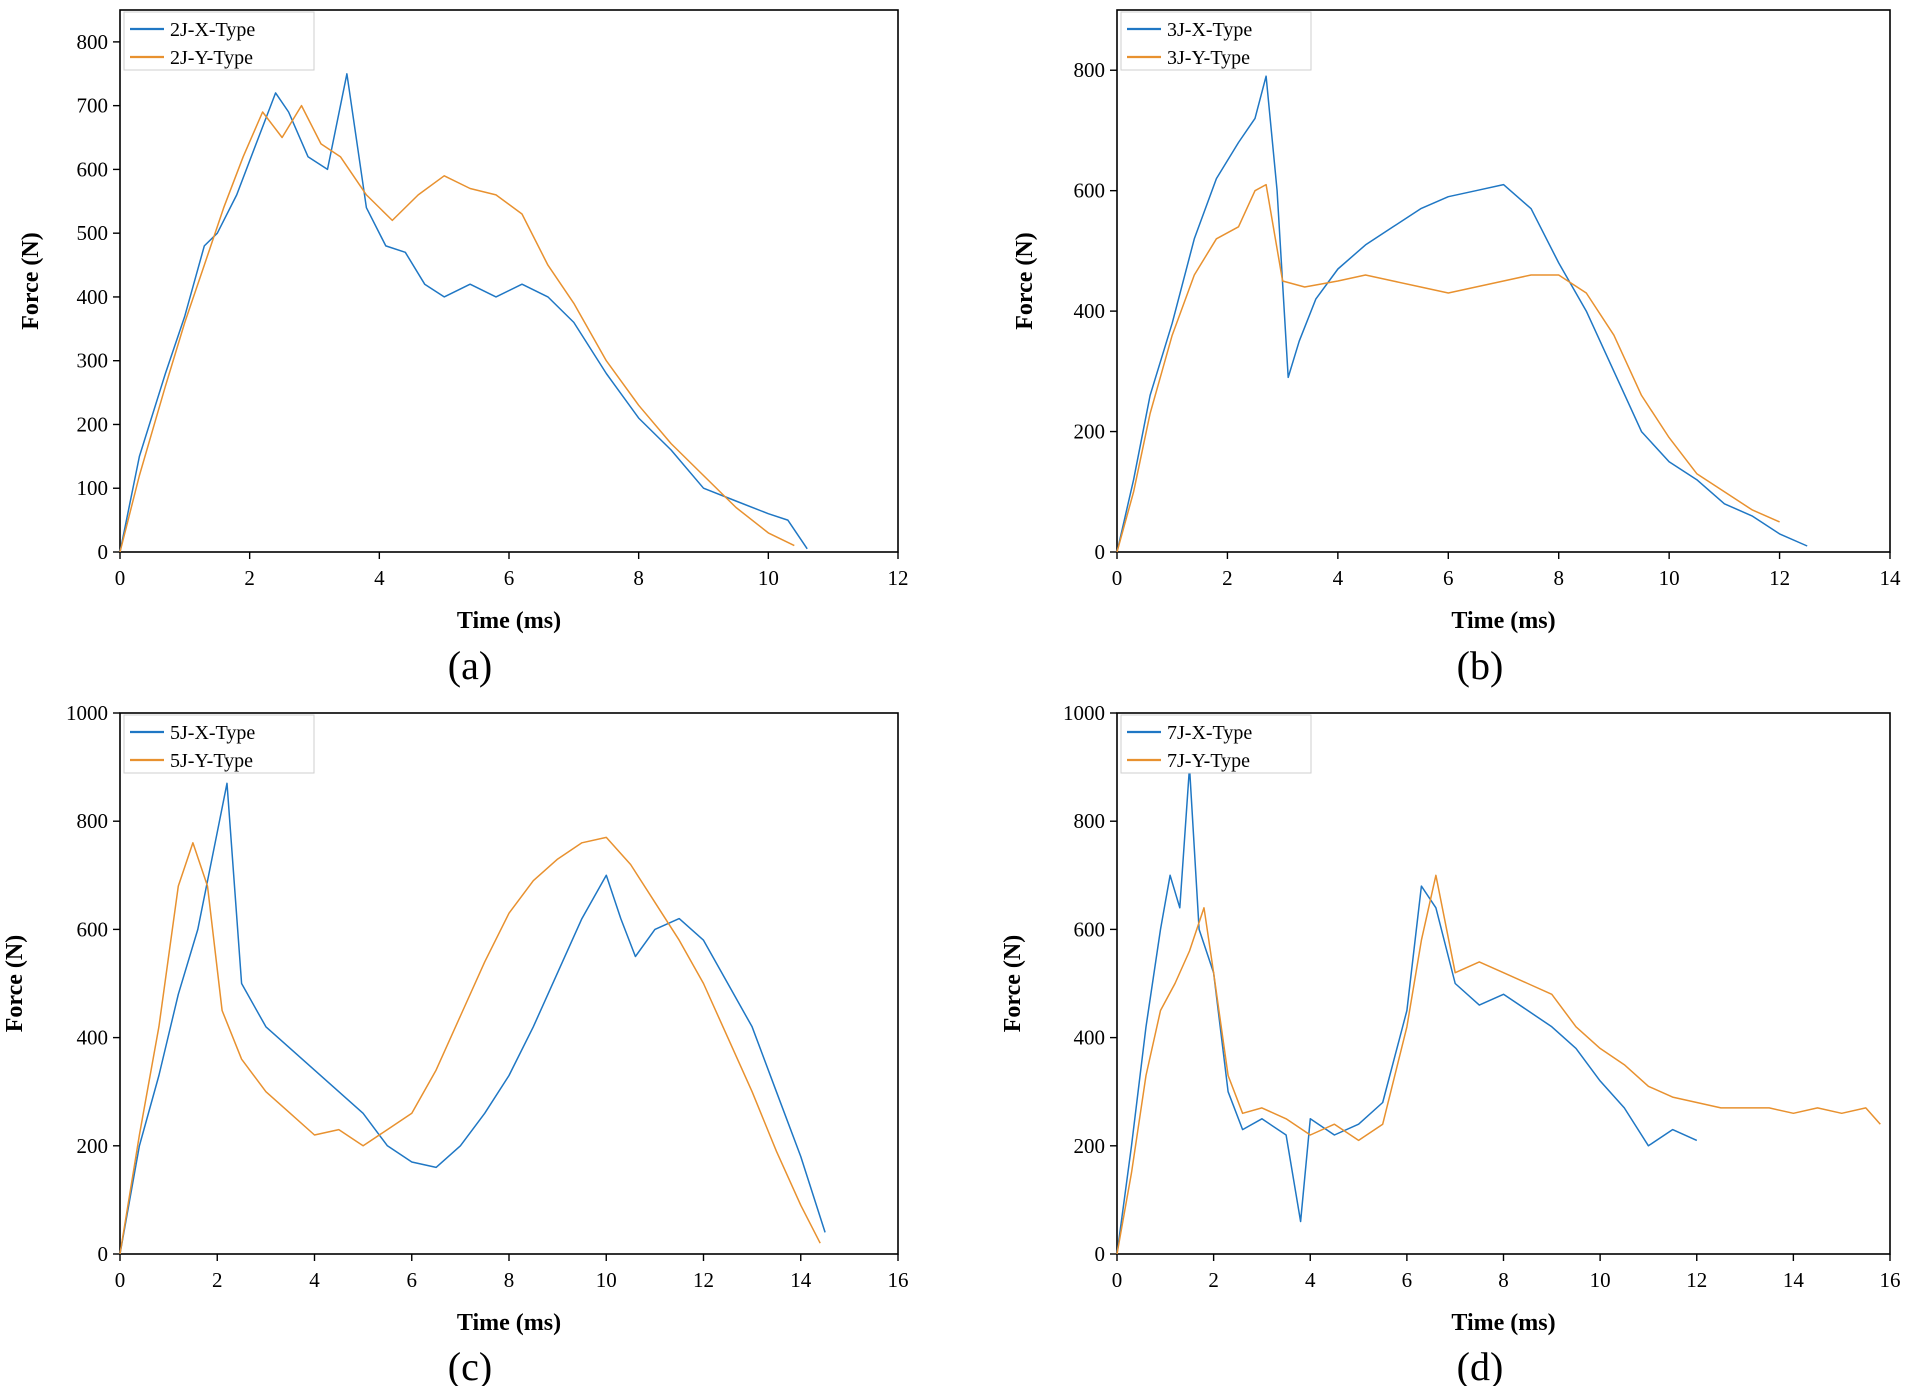 The width and height of the screenshot is (1905, 1386). I want to click on legend-label: 2J-Y-Type, so click(211, 58).